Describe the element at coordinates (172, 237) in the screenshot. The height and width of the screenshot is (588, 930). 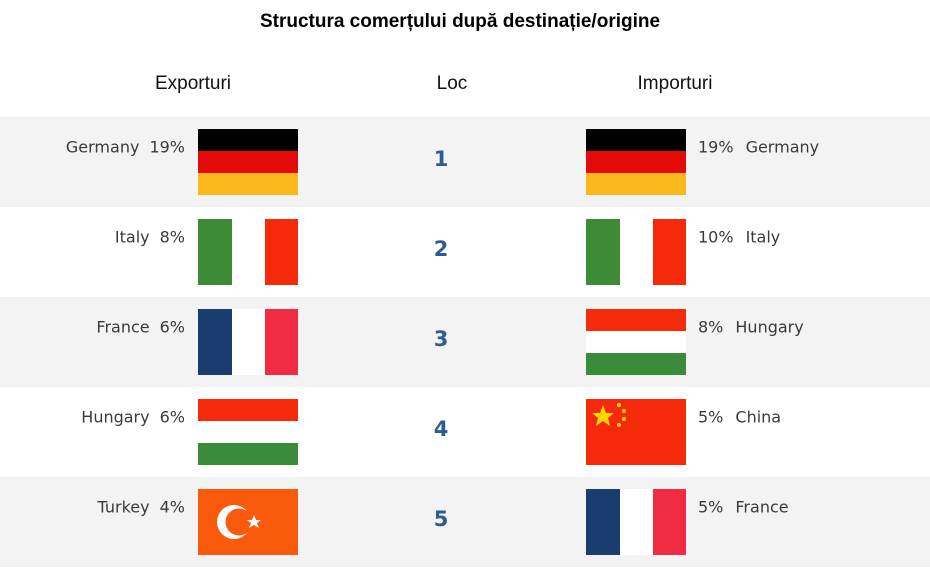
I see `export-share: 8%` at that location.